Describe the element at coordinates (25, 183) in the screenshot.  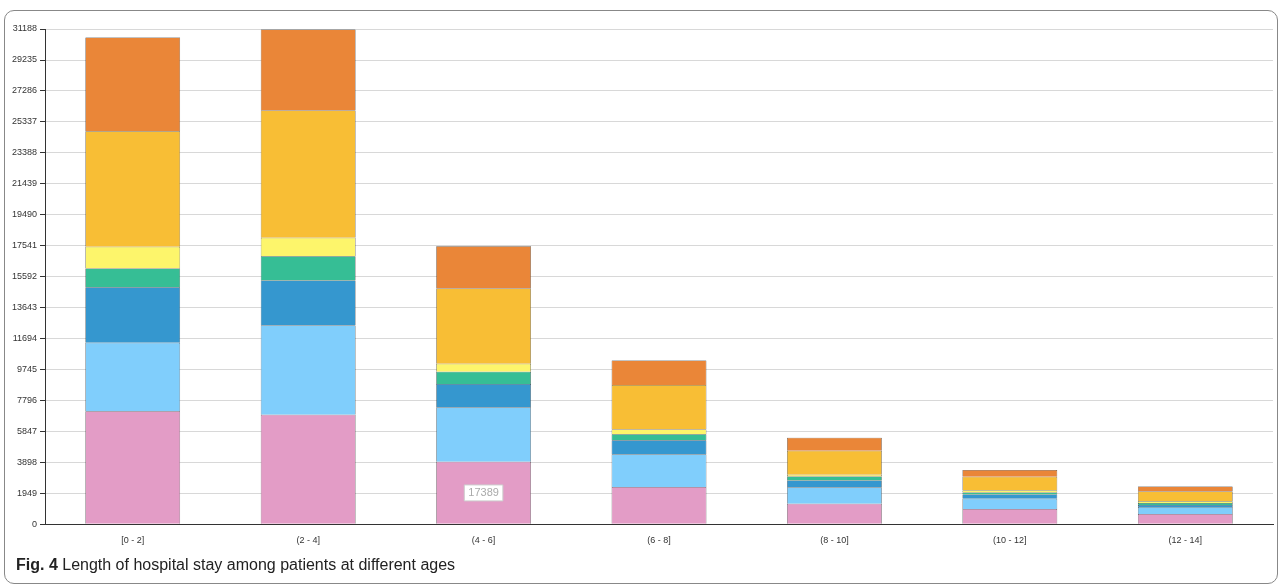
I see `y-tick-label: 21439` at that location.